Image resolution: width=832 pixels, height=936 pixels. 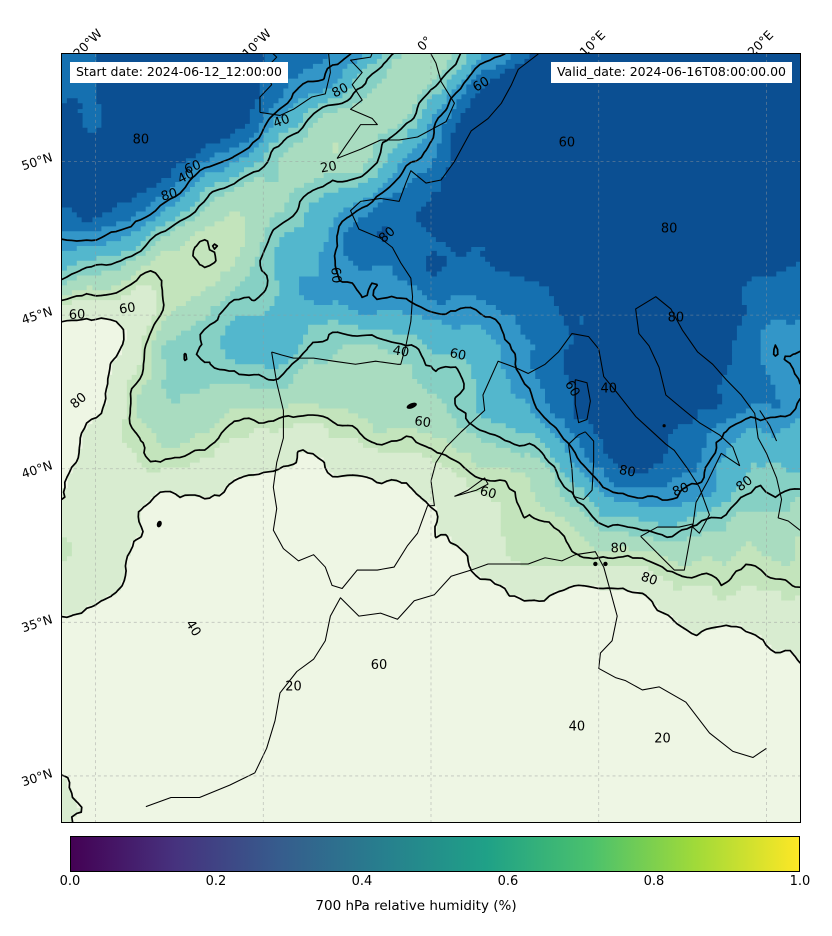 What do you see at coordinates (37, 315) in the screenshot?
I see `lat-tick-label: 45°N` at bounding box center [37, 315].